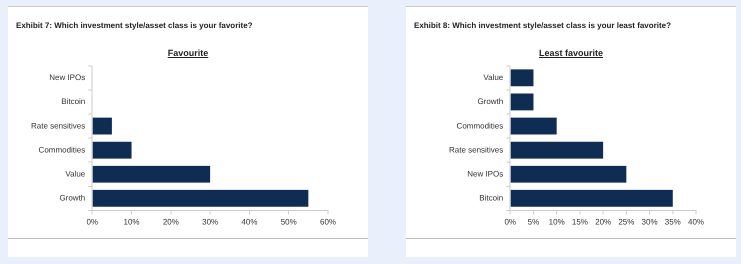  I want to click on chart-title: Exhibit 8: Which investment style/asset class is your least favorite?, so click(543, 25).